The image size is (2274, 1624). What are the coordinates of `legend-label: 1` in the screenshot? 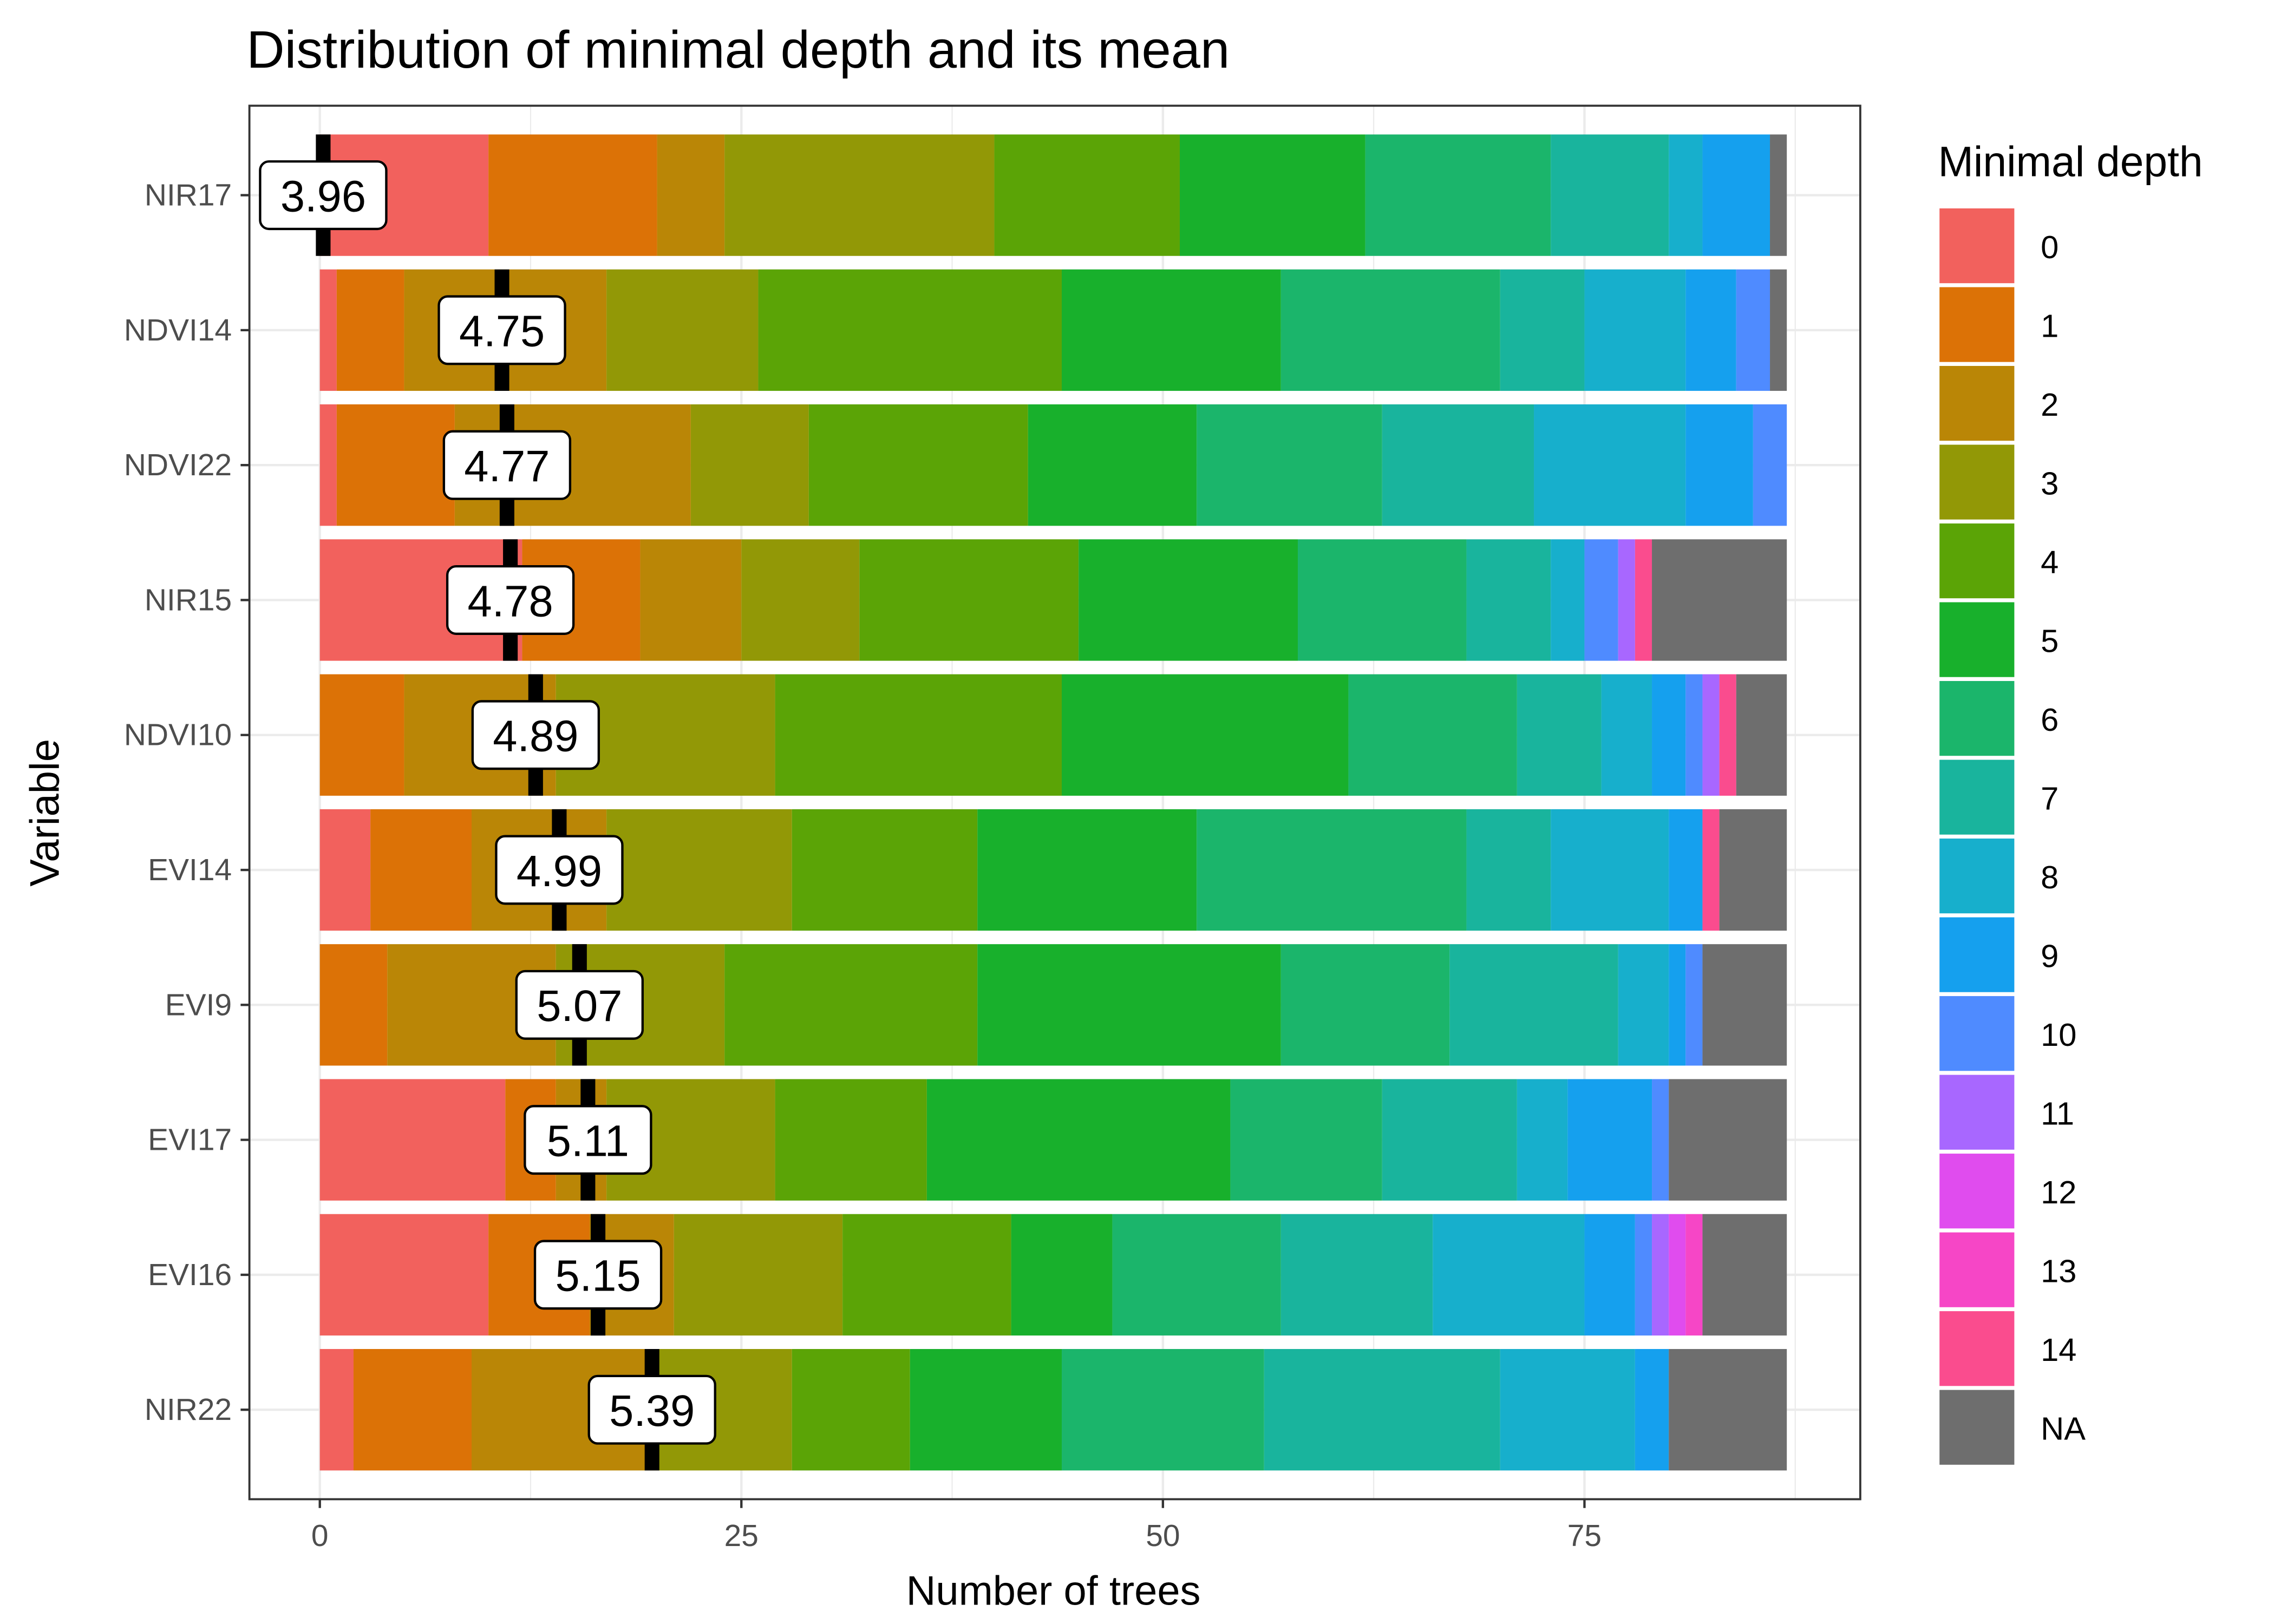 It's located at (2050, 326).